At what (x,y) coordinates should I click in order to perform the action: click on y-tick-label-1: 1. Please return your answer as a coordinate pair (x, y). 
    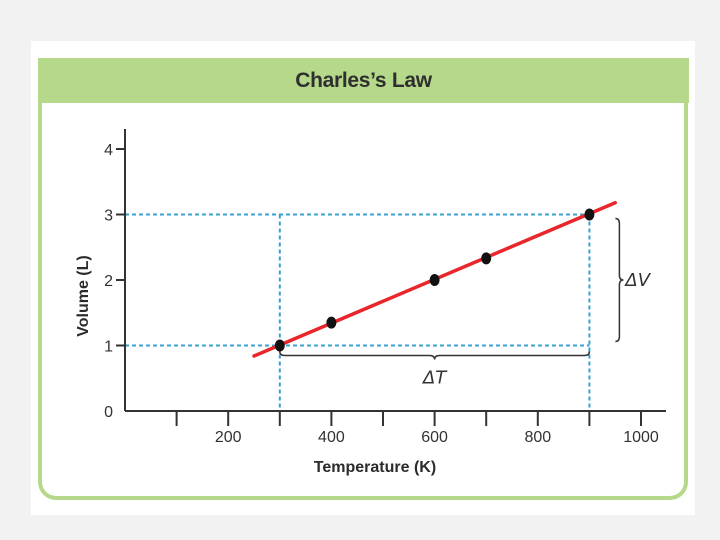
    Looking at the image, I should click on (108, 347).